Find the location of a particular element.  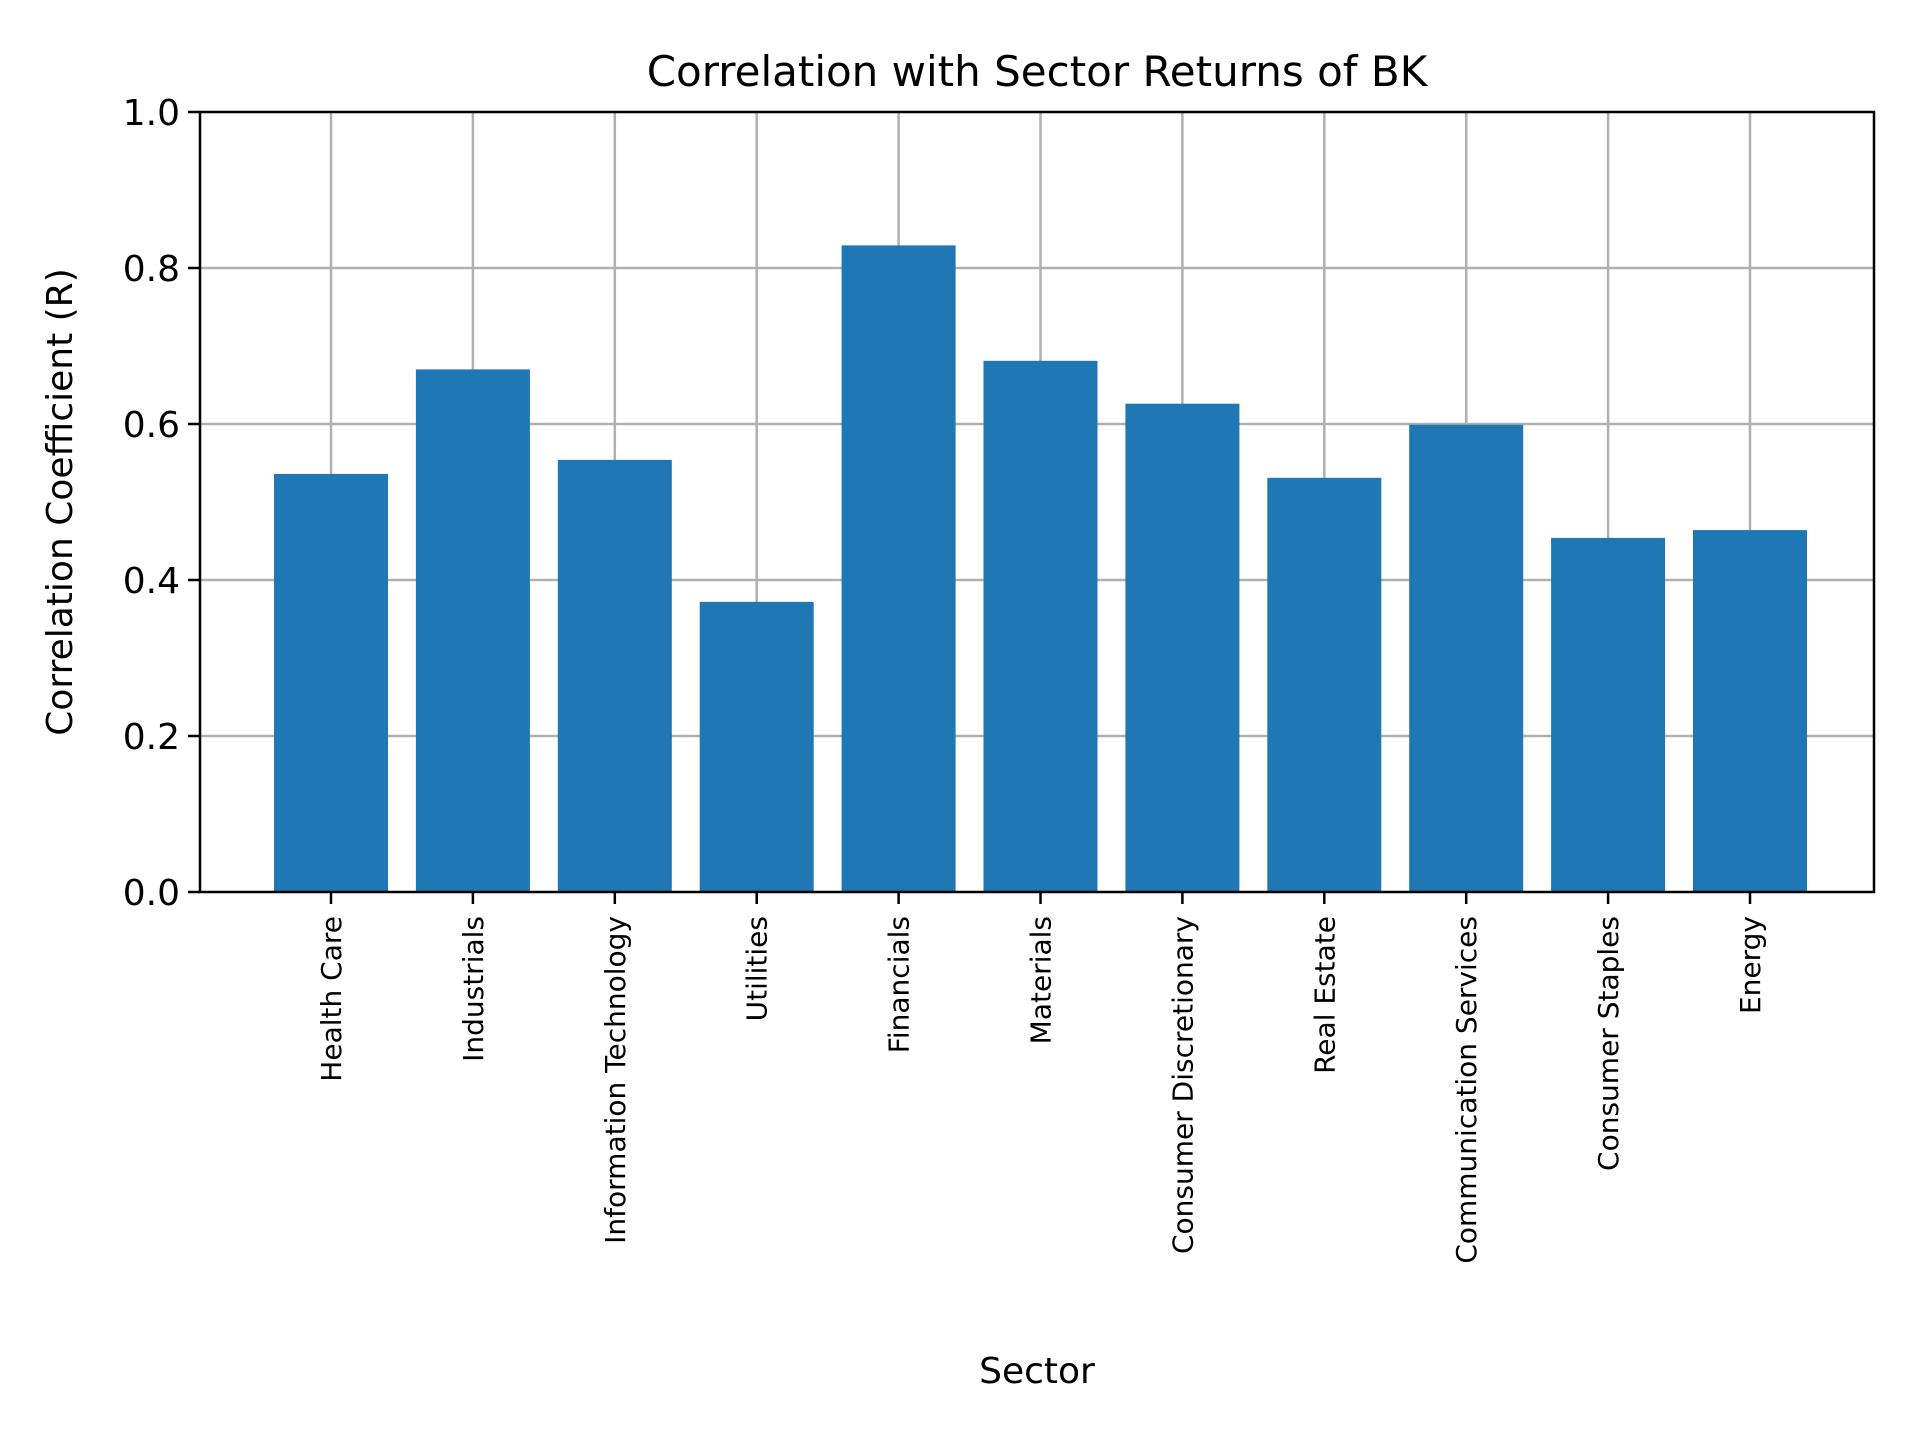

y-axis: 0.0 0.2 0.4 0.6 0.8 1.0 is located at coordinates (161, 503).